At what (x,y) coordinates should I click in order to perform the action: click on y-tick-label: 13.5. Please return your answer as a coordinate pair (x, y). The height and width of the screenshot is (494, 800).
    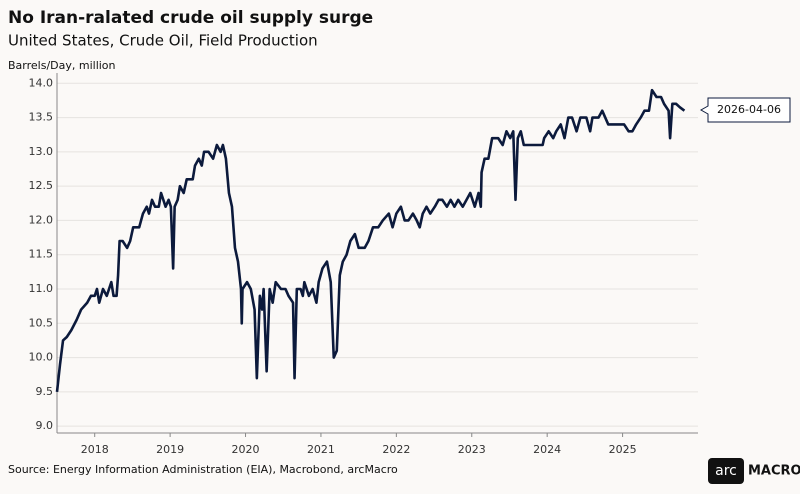
    Looking at the image, I should click on (41, 117).